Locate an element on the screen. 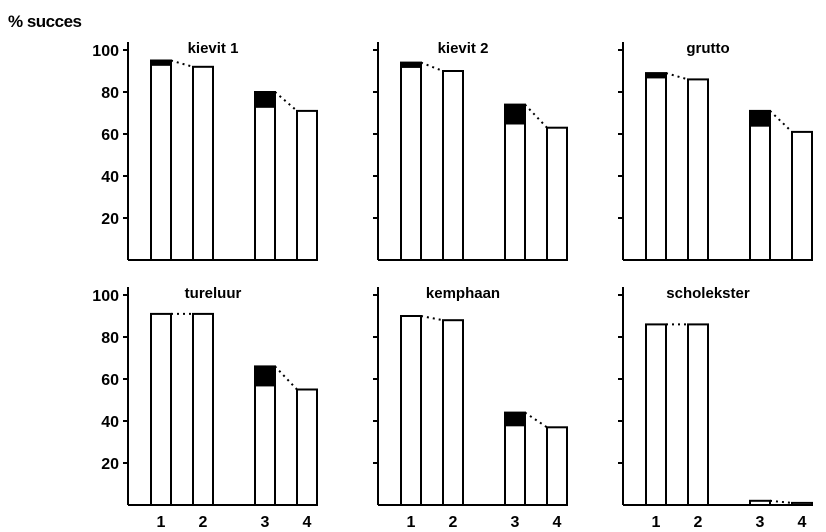 This screenshot has height=532, width=826. panel-title: tureluur is located at coordinates (213, 293).